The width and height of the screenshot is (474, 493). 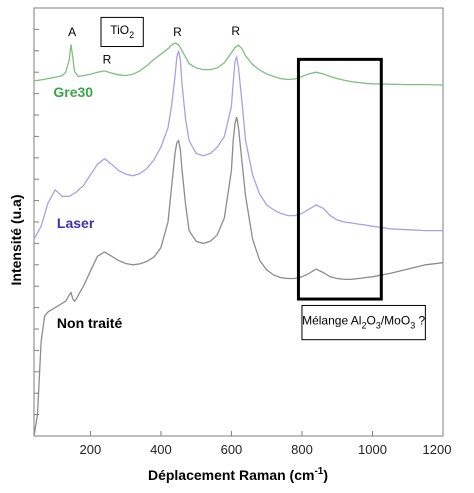 What do you see at coordinates (76, 223) in the screenshot?
I see `series-label-1: Laser` at bounding box center [76, 223].